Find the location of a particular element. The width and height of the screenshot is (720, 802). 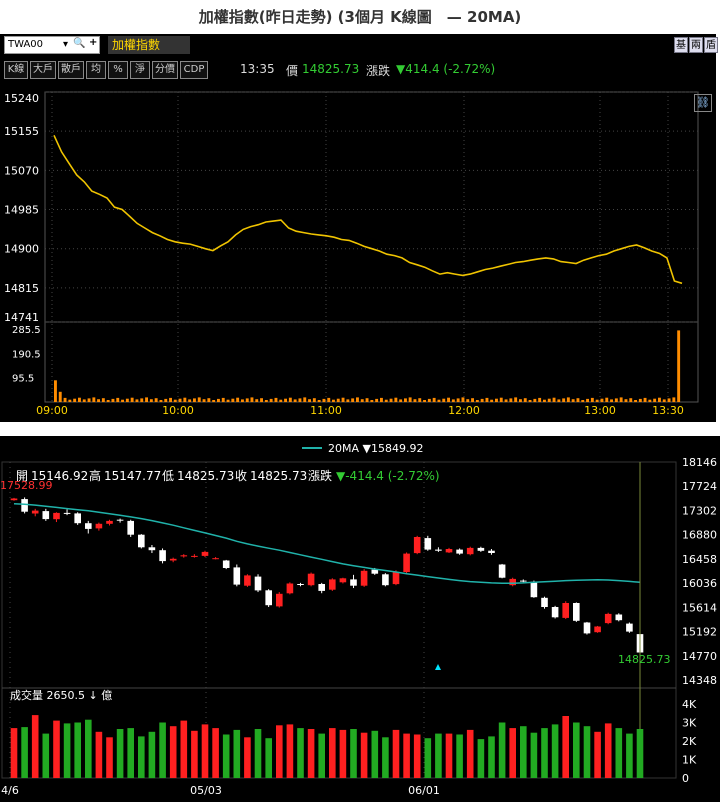

mode-cdp-button: CDP is located at coordinates (194, 70).